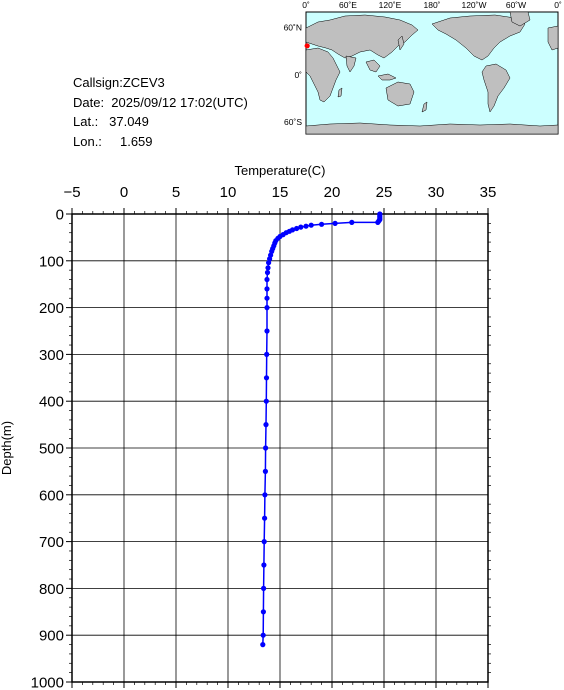 The width and height of the screenshot is (564, 690). Describe the element at coordinates (424, 107) in the screenshot. I see `land-newzealand` at that location.